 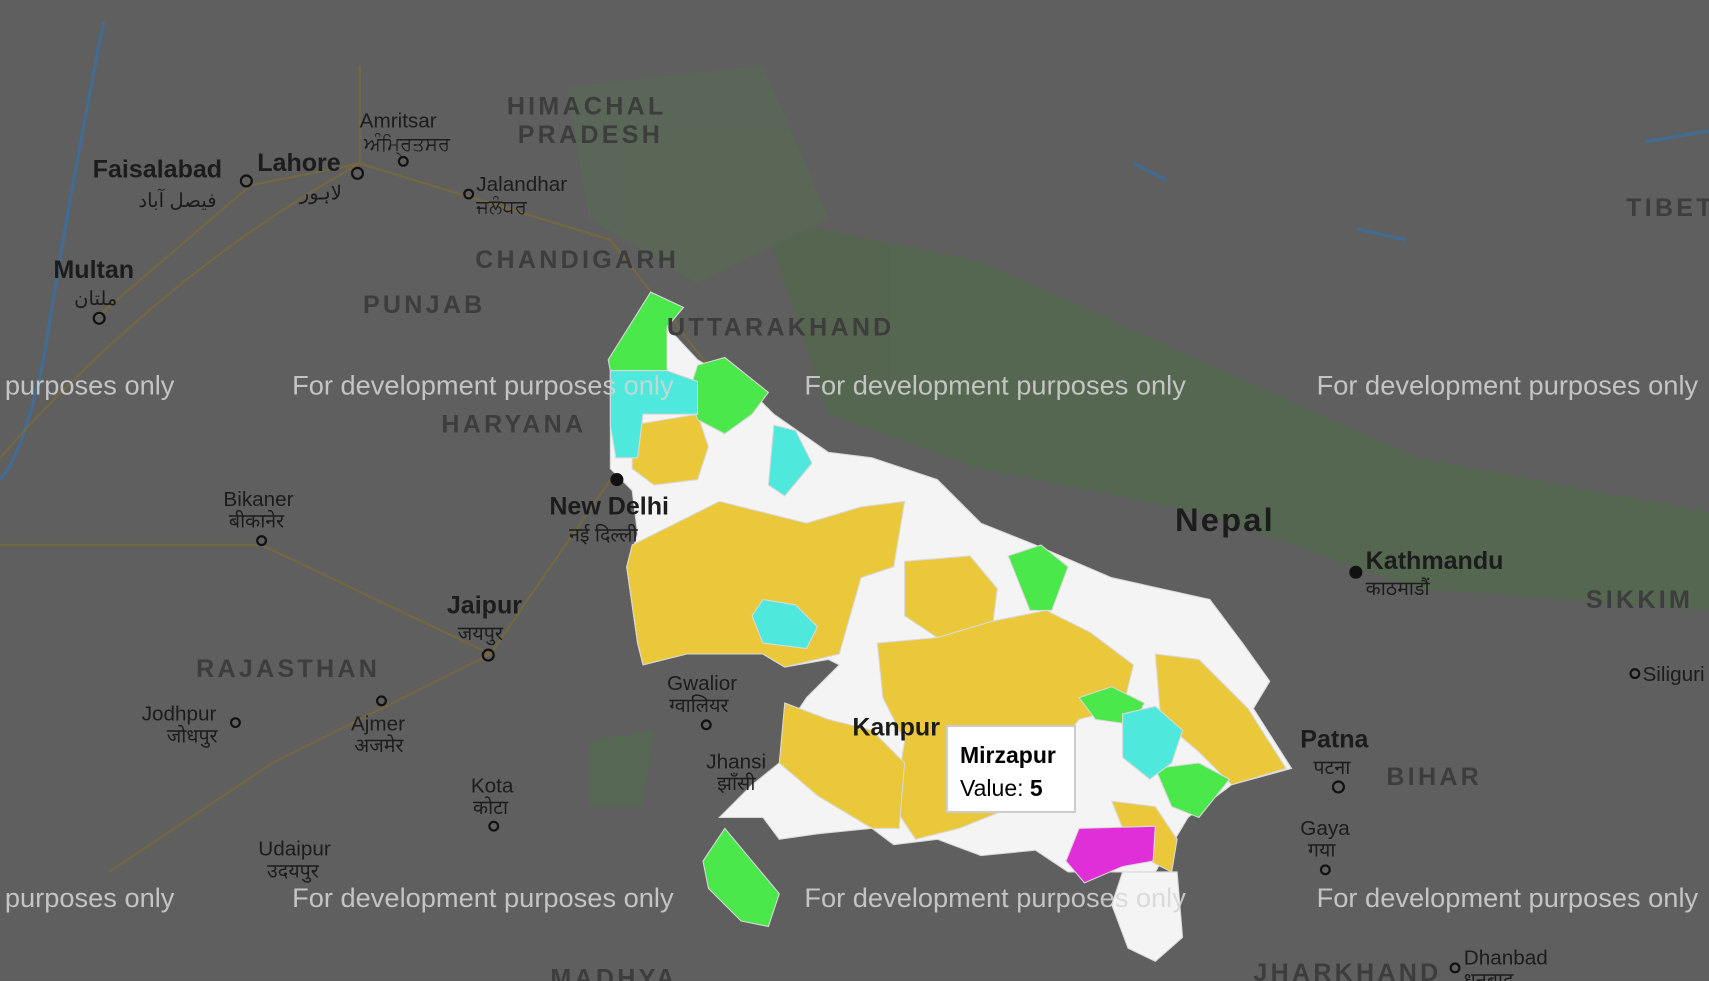 I want to click on tooltip-value-row: Value: 5, so click(x=1017, y=788).